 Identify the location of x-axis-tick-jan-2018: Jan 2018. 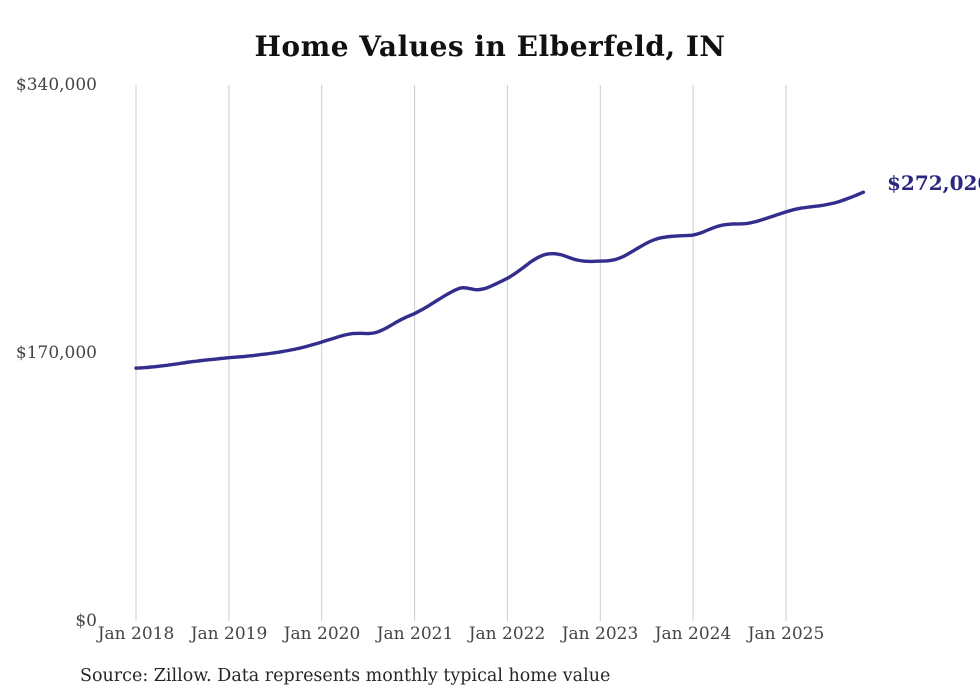
(136, 634).